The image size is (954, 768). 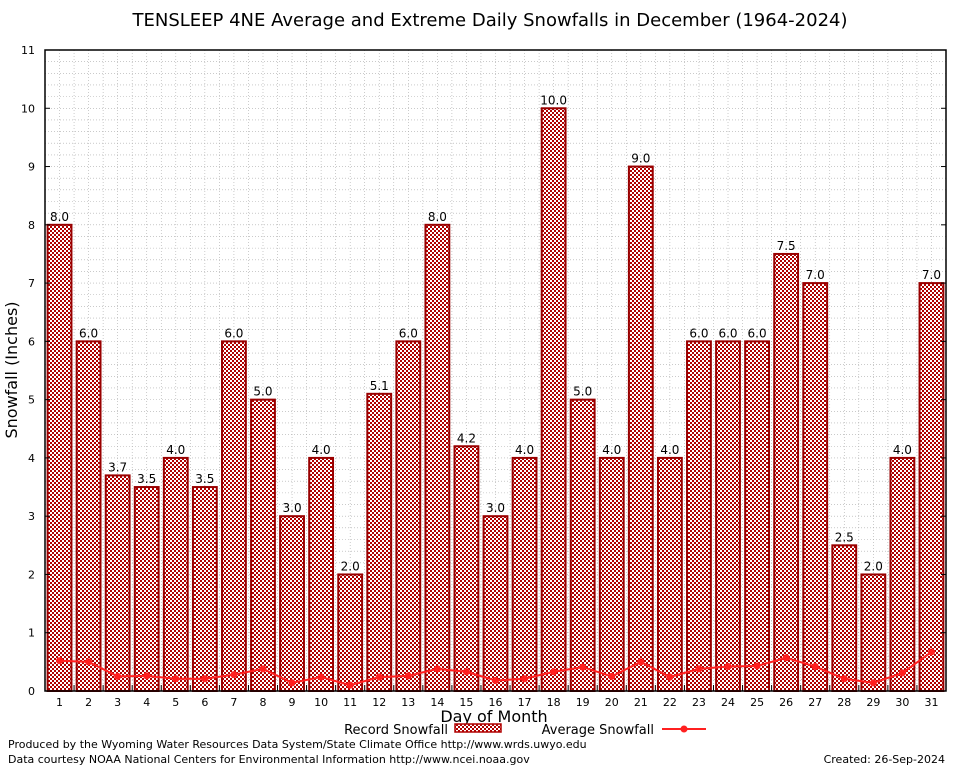 What do you see at coordinates (31, 458) in the screenshot?
I see `y-tick-label: 4` at bounding box center [31, 458].